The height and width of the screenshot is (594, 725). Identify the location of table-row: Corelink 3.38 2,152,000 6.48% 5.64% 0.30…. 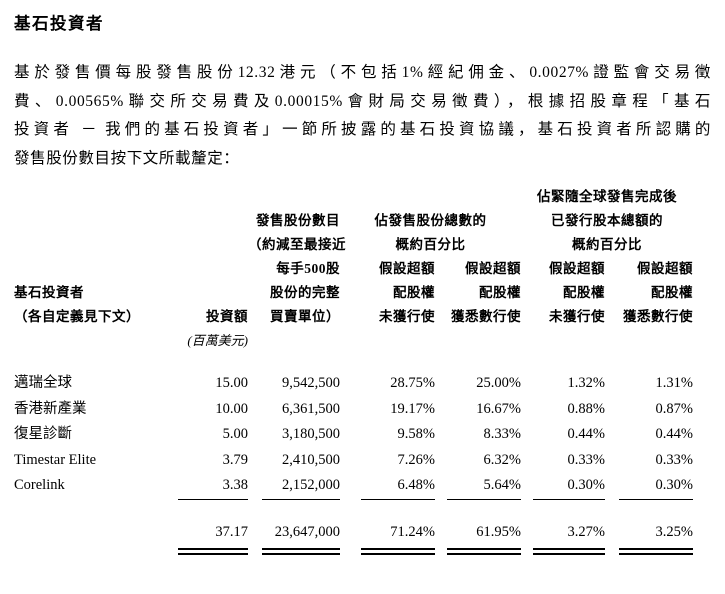
(353, 486).